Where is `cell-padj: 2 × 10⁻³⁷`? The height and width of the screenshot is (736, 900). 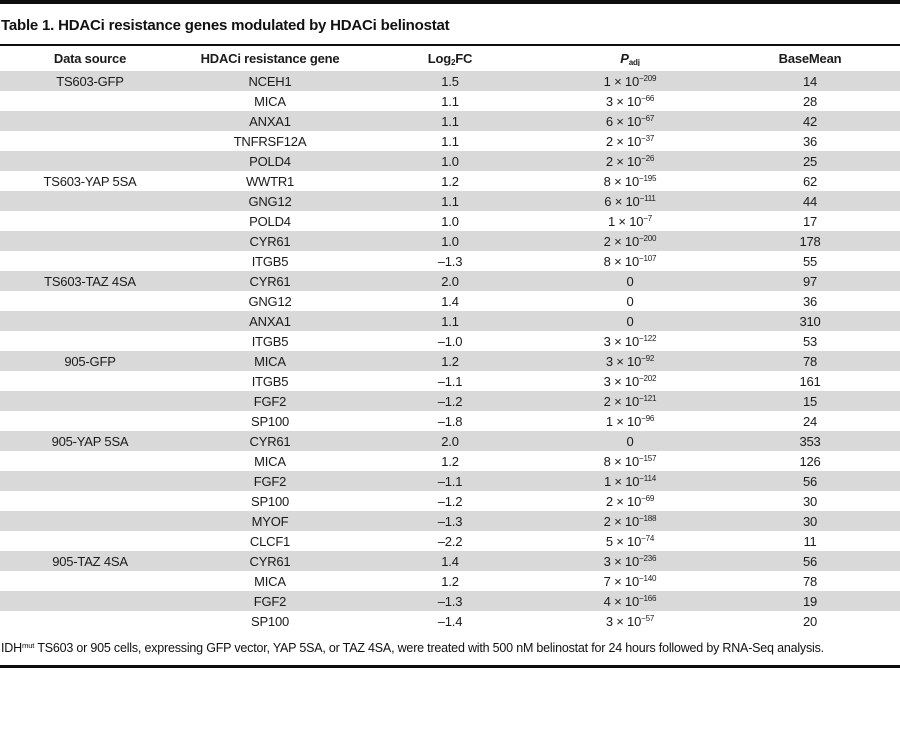 cell-padj: 2 × 10⁻³⁷ is located at coordinates (630, 141).